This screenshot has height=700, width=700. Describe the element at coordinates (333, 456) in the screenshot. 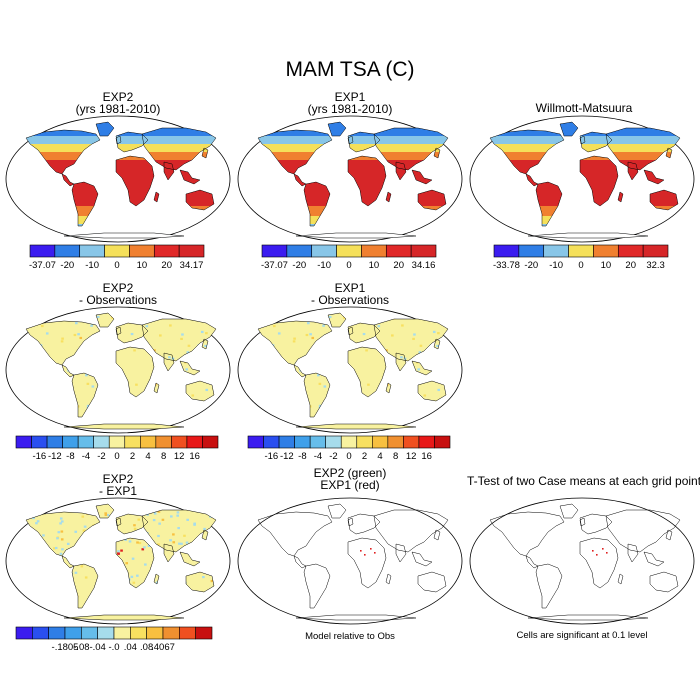

I see `colorbar-tick-label: -2` at that location.